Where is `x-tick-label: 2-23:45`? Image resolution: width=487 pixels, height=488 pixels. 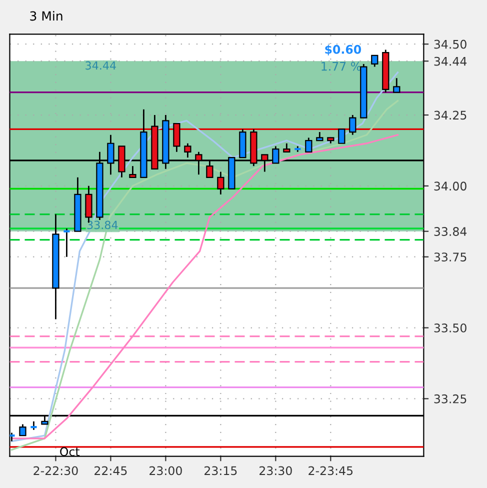
x-tick-label: 2-23:45 is located at coordinates (330, 471).